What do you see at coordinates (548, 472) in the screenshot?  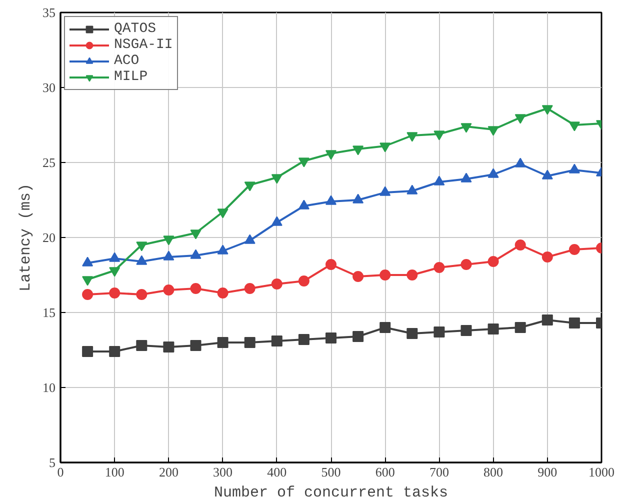 I see `x-tick-label: 900` at bounding box center [548, 472].